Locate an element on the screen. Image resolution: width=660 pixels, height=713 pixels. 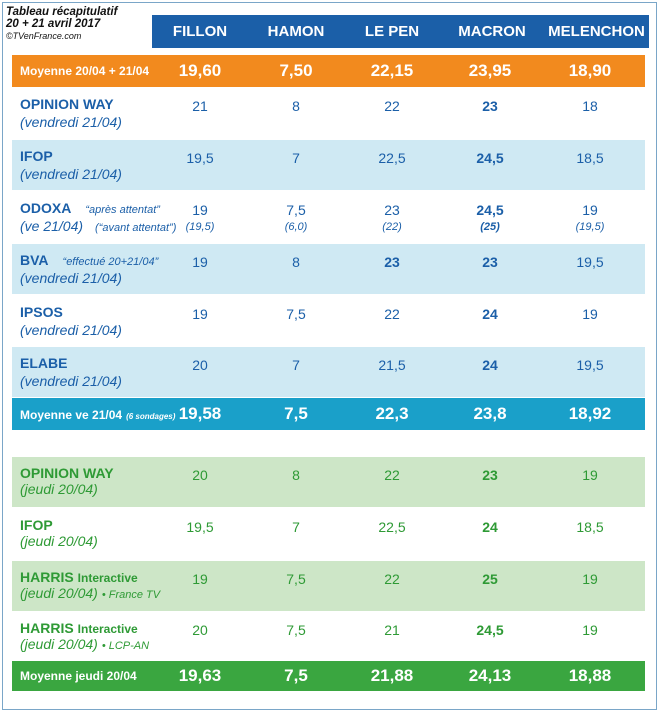
value-cell: 8 is located at coordinates (296, 106).